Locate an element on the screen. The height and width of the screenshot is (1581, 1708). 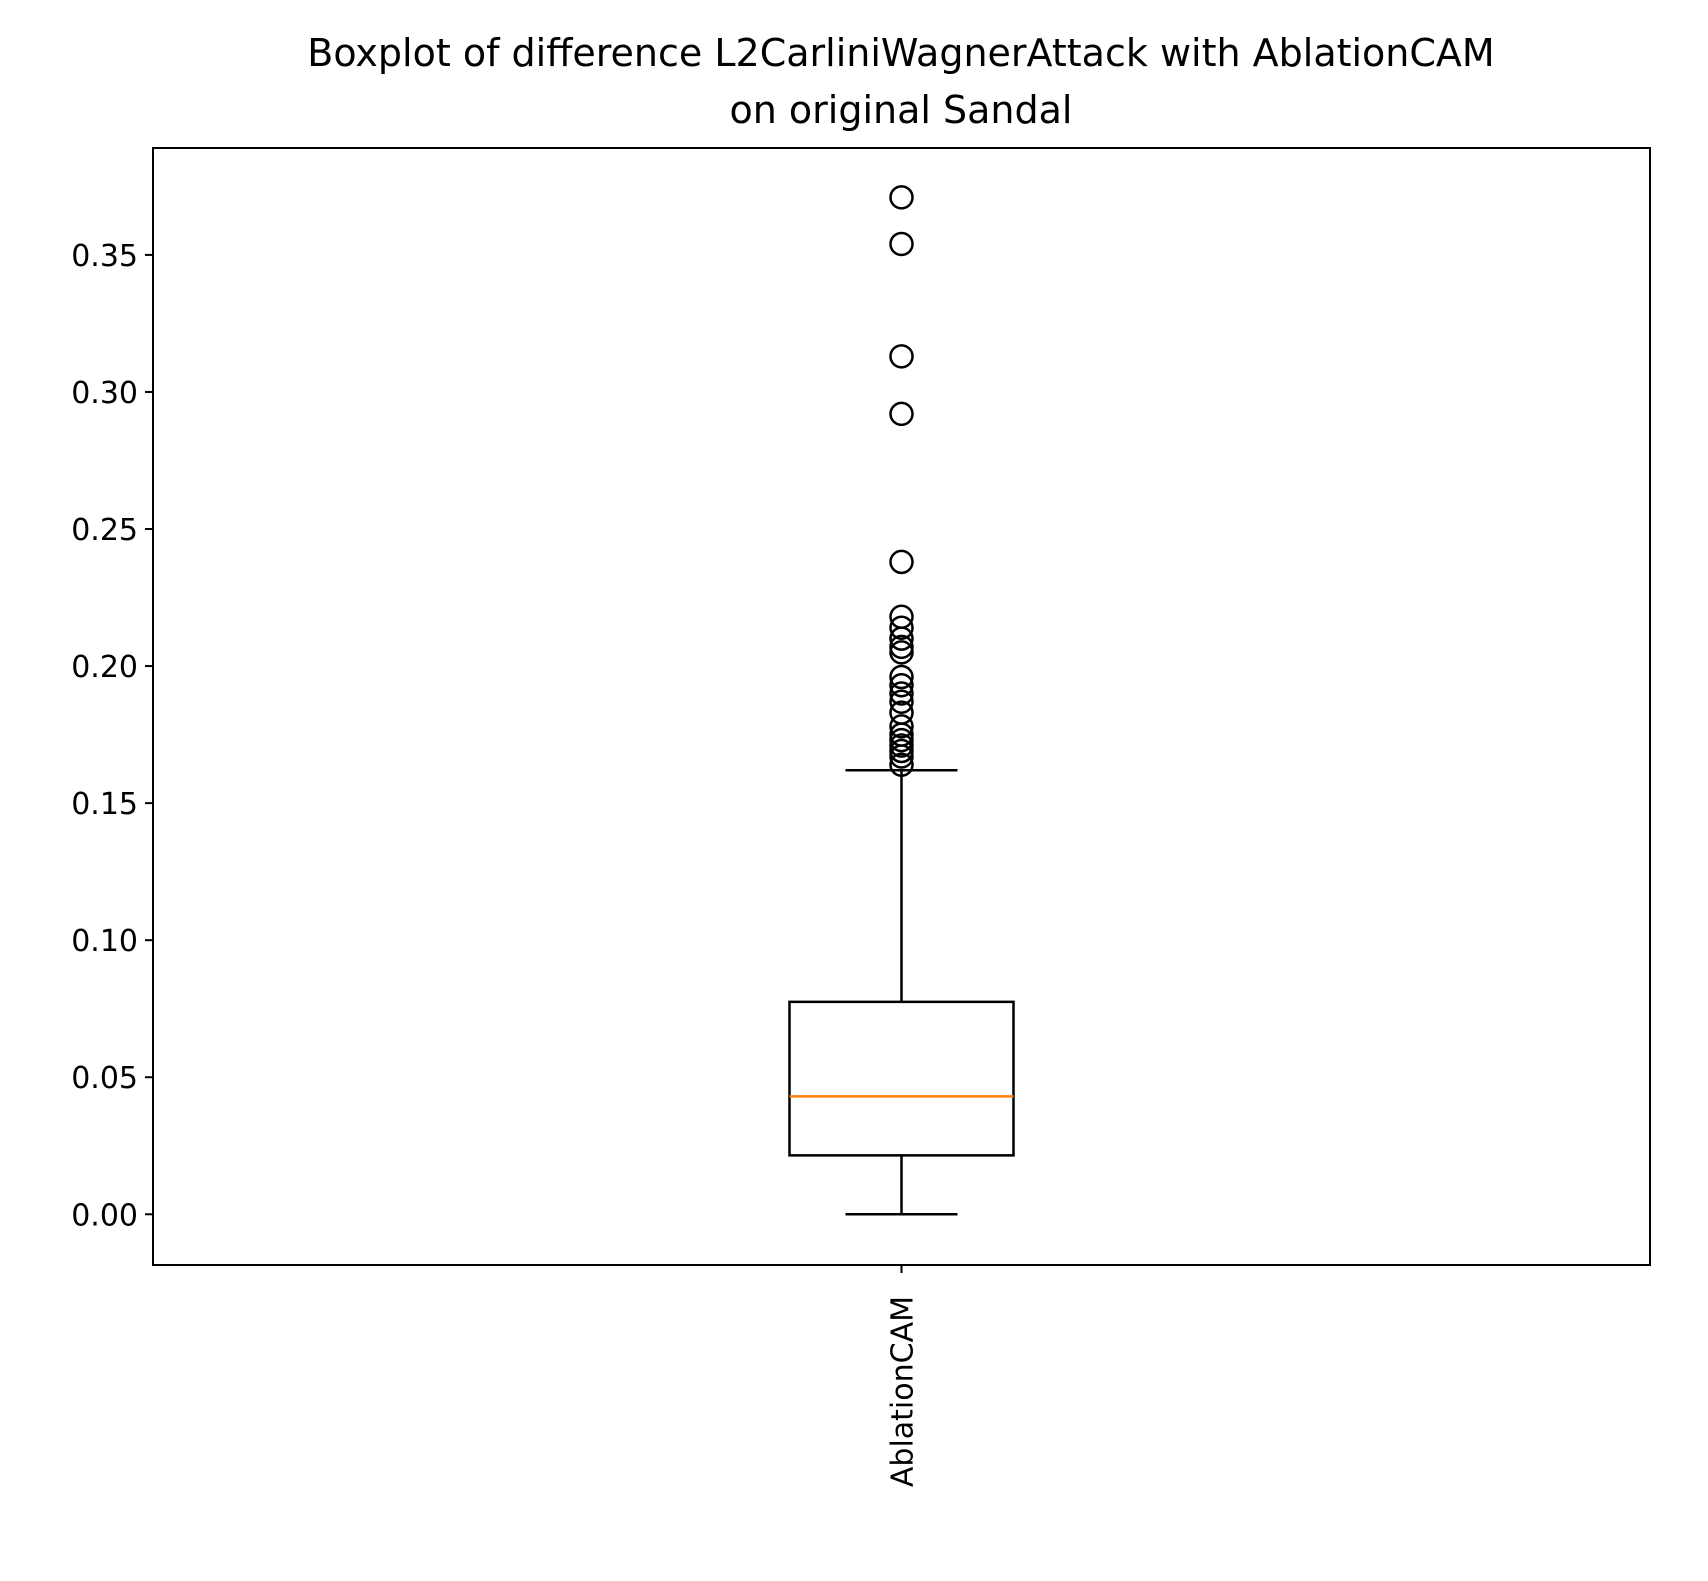
y-tick-label: 0.25 is located at coordinates (104, 530).